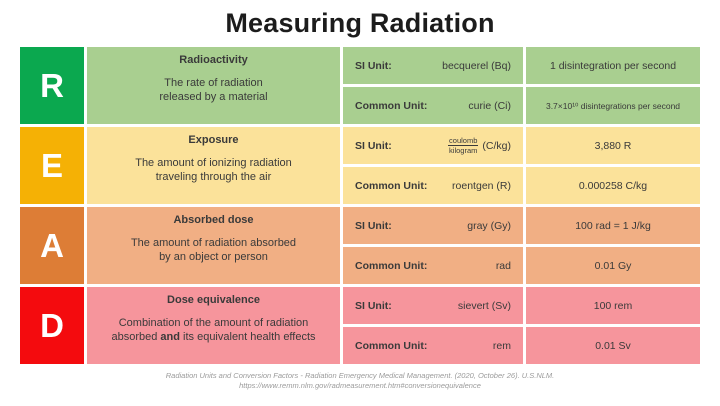  I want to click on si-unit-cell: SI Unit: becquerel (Bq), so click(433, 65).